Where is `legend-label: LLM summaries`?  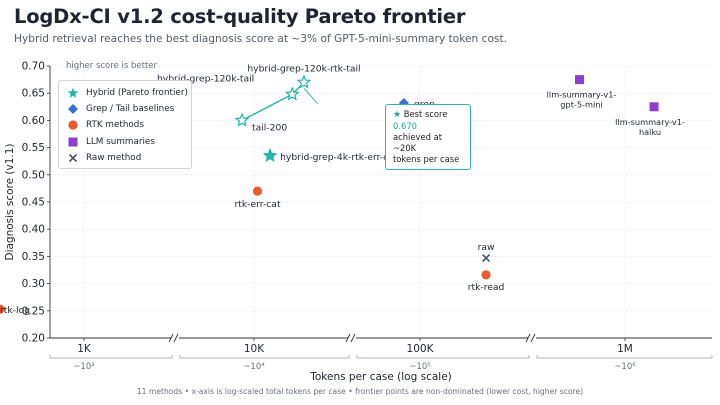
legend-label: LLM summaries is located at coordinates (120, 141).